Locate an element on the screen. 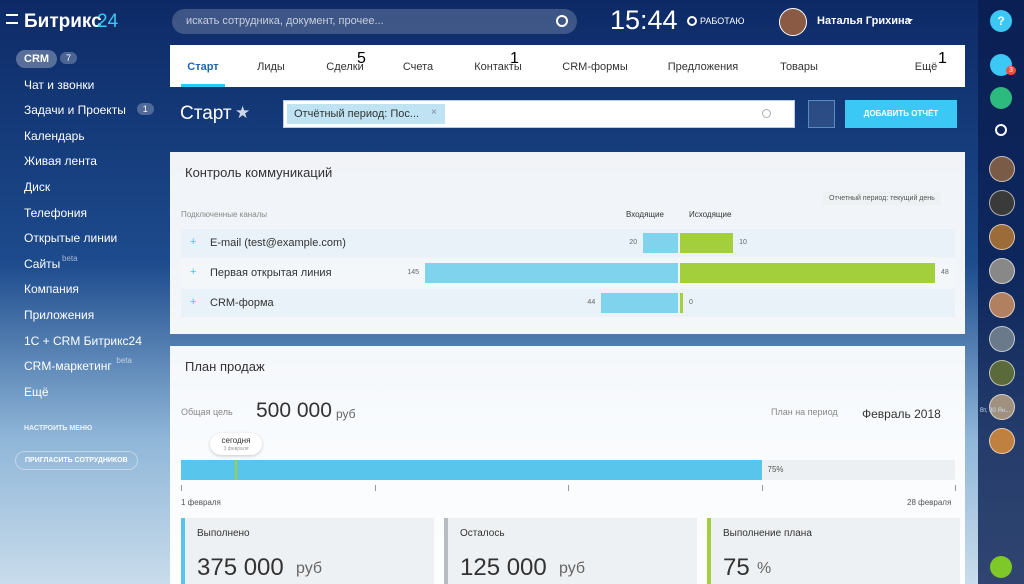 Image resolution: width=1024 pixels, height=584 pixels. menu-item: Сайты is located at coordinates (42, 263).